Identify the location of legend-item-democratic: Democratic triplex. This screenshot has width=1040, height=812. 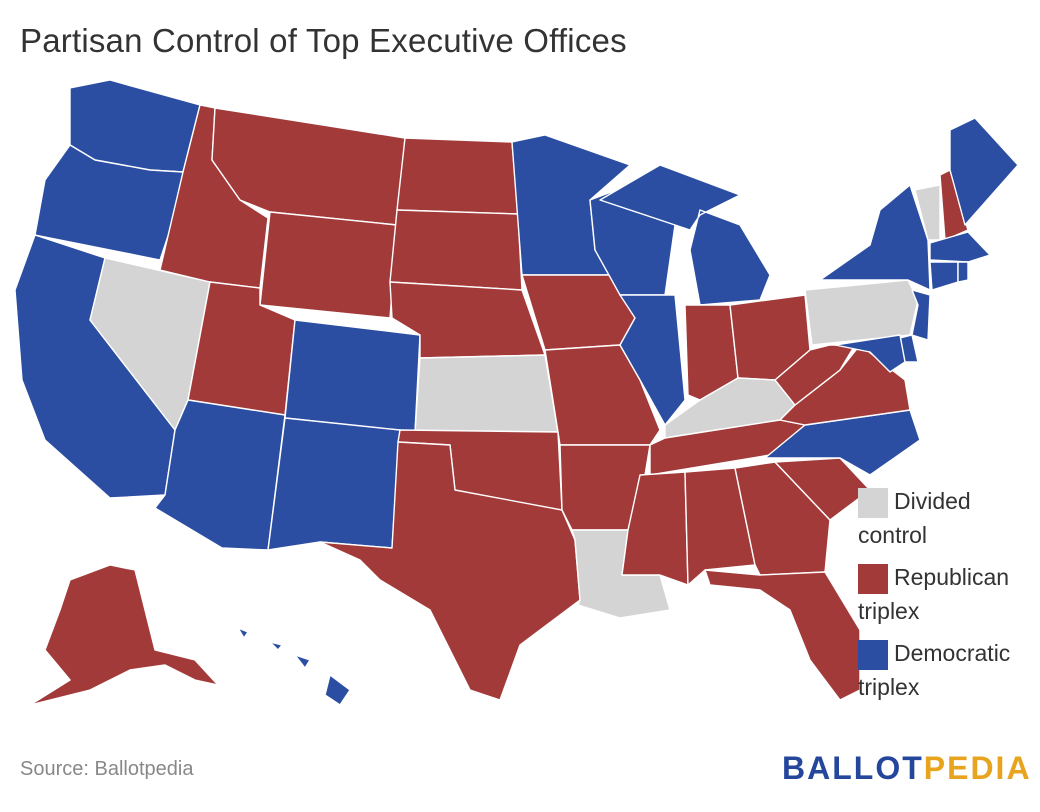
(948, 674).